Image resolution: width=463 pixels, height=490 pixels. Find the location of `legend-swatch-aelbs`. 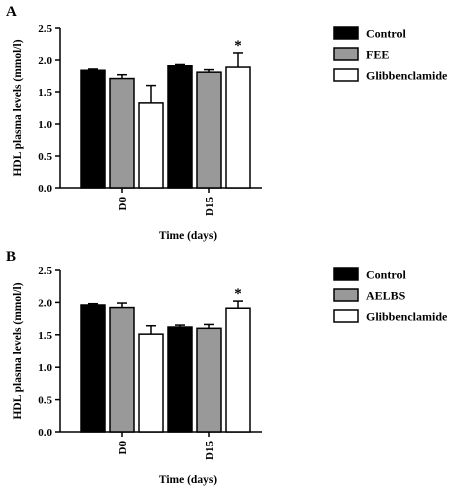

legend-swatch-aelbs is located at coordinates (346, 295).